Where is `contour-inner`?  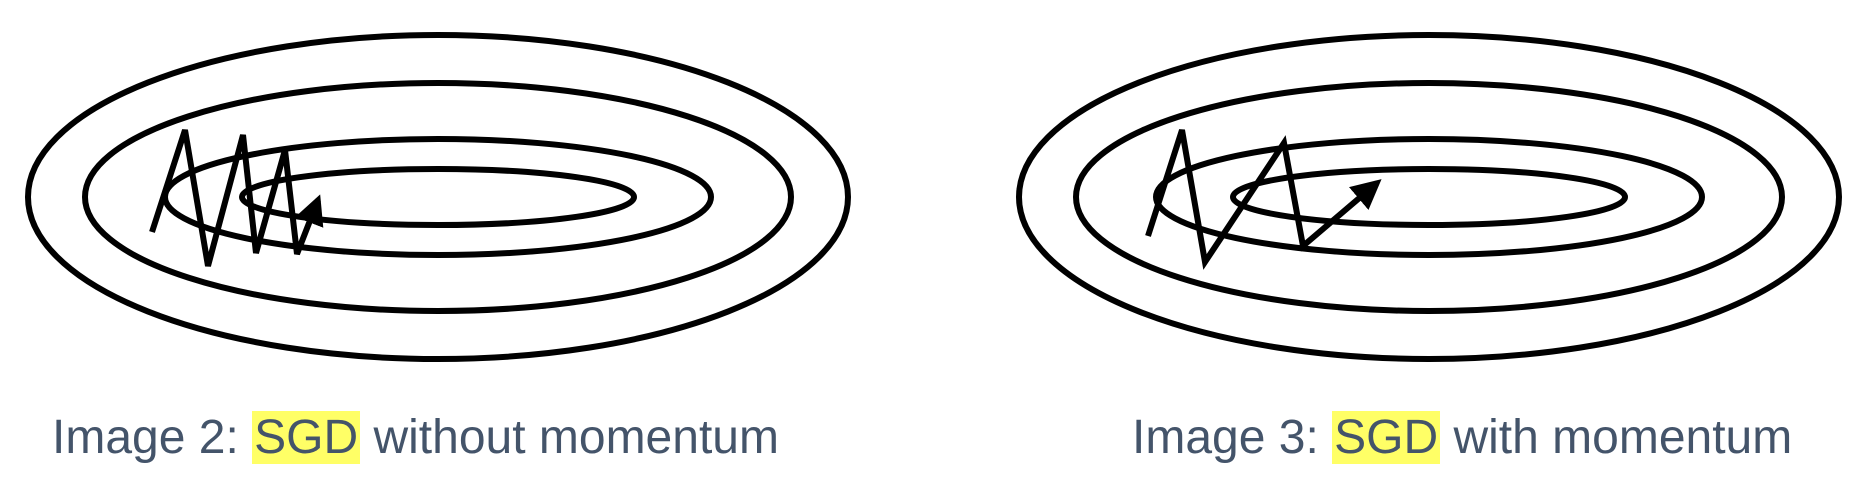 contour-inner is located at coordinates (1429, 197).